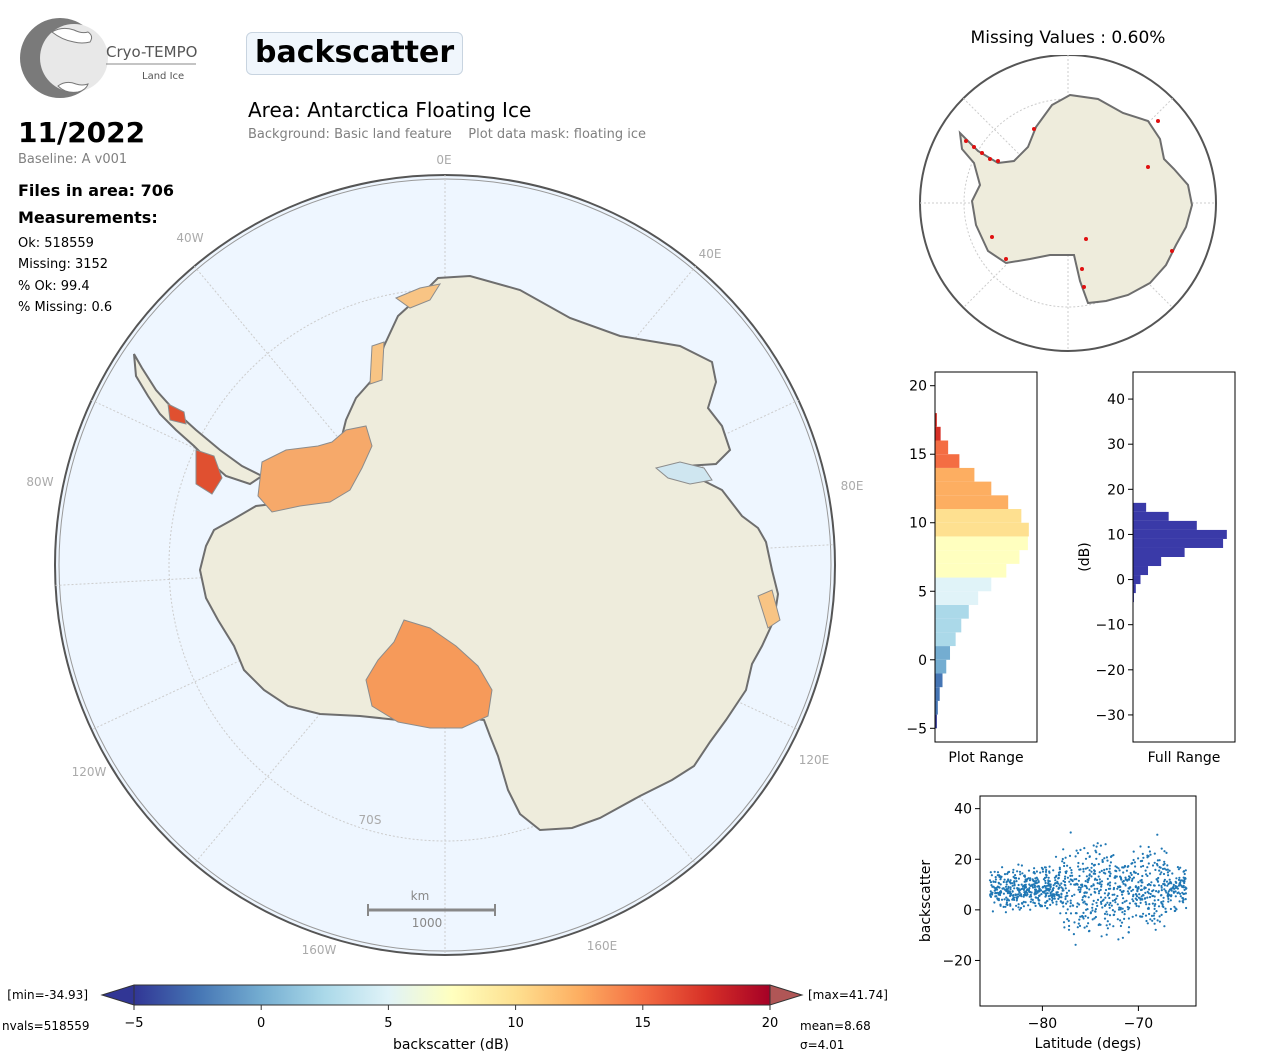 This screenshot has width=1272, height=1060. What do you see at coordinates (1139, 1024) in the screenshot?
I see `x-tick-label: −70` at bounding box center [1139, 1024].